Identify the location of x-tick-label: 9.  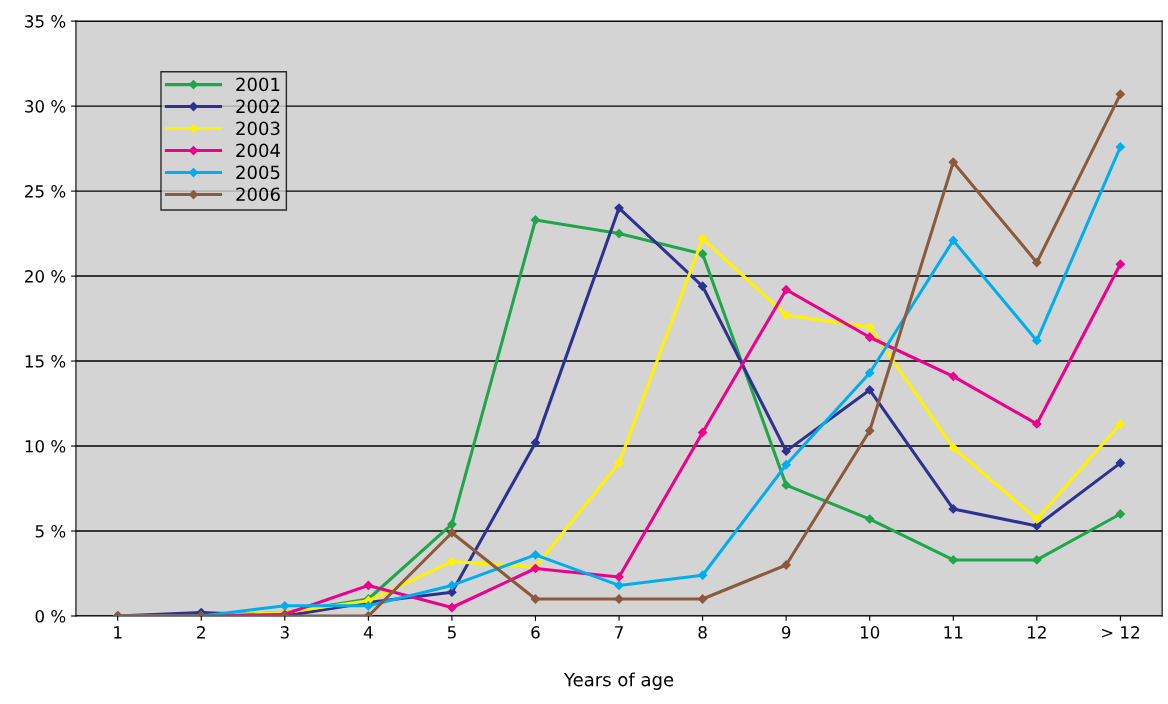
(786, 632).